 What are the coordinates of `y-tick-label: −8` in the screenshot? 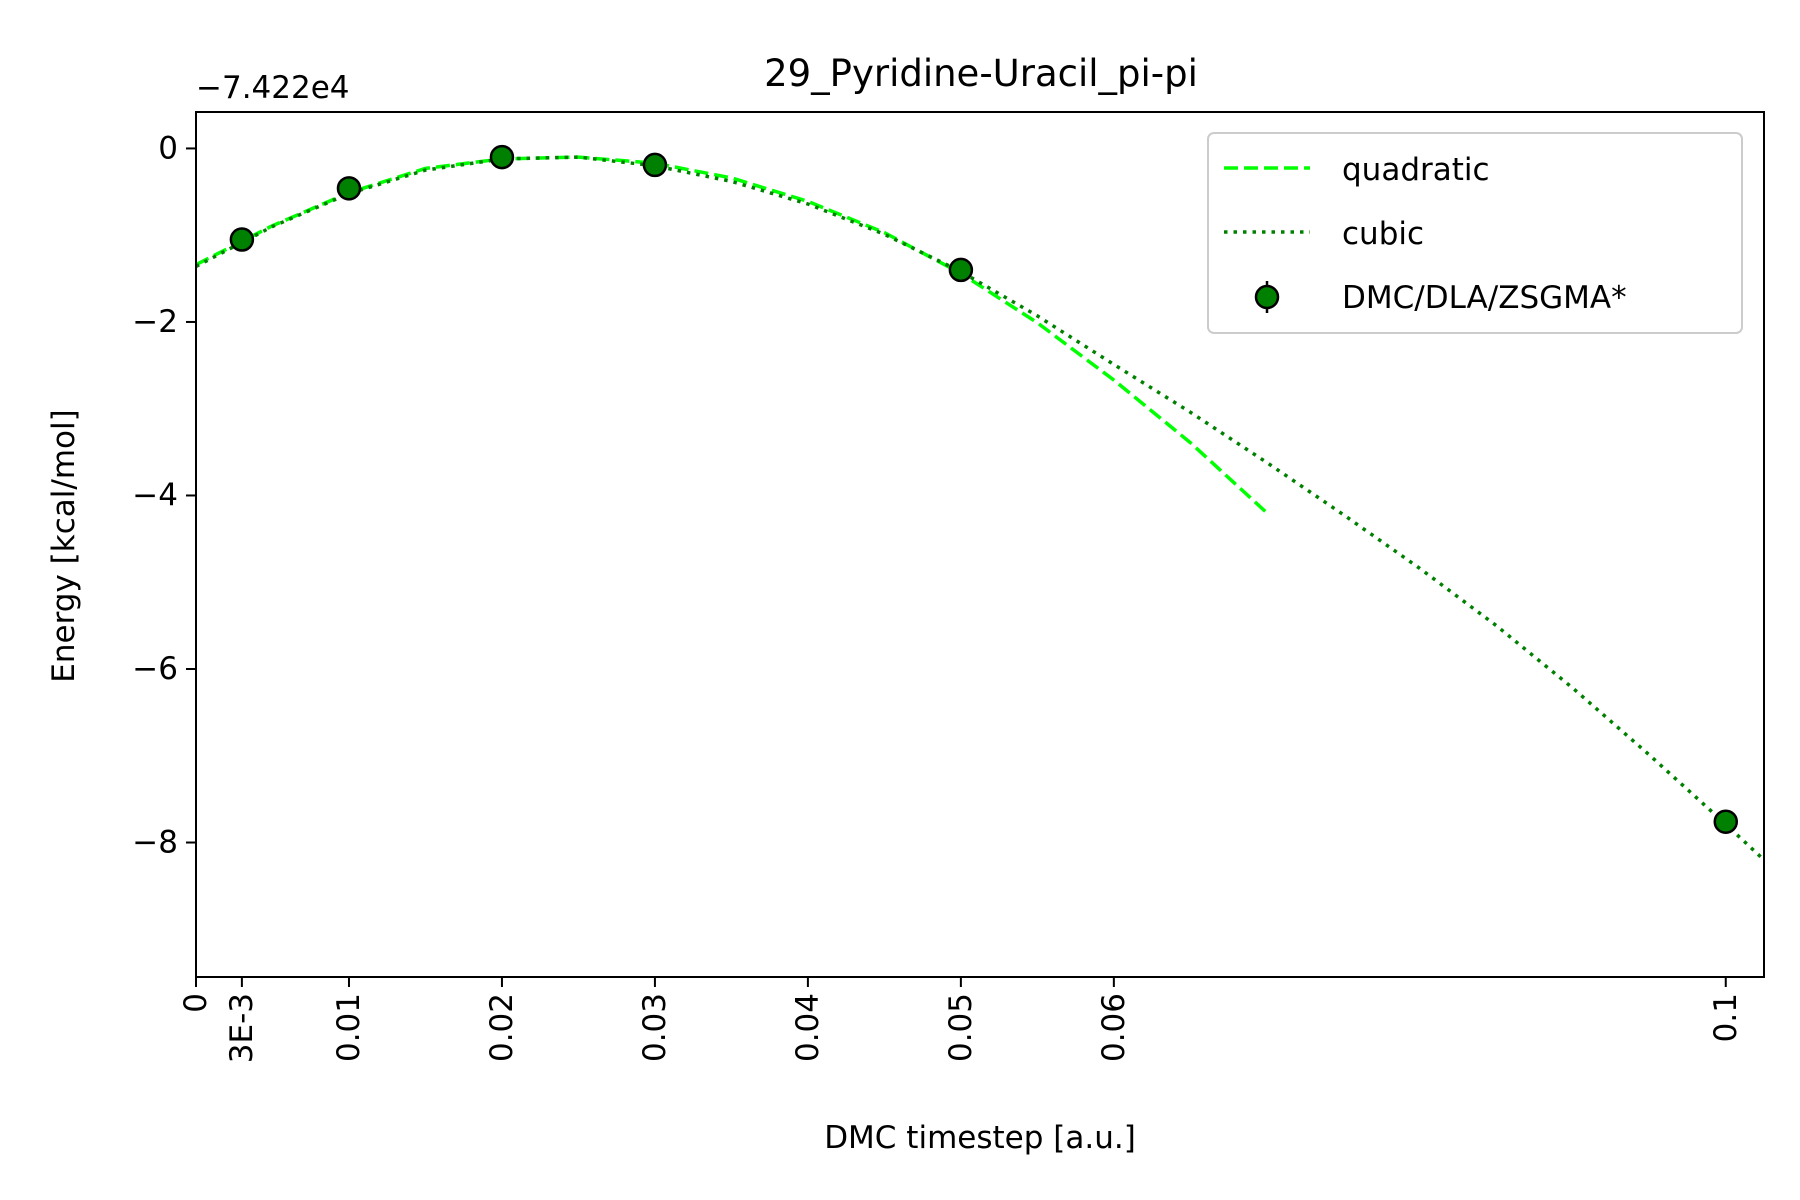 It's located at (155, 843).